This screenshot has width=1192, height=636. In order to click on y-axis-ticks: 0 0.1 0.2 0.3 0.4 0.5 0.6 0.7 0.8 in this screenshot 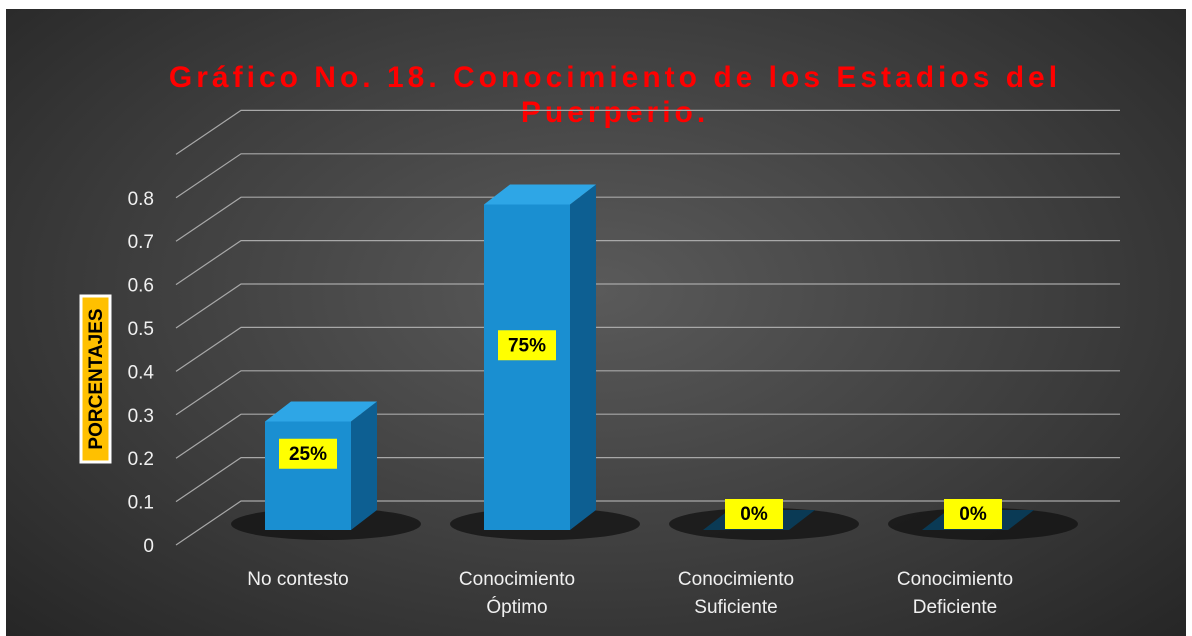, I will do `click(141, 373)`.